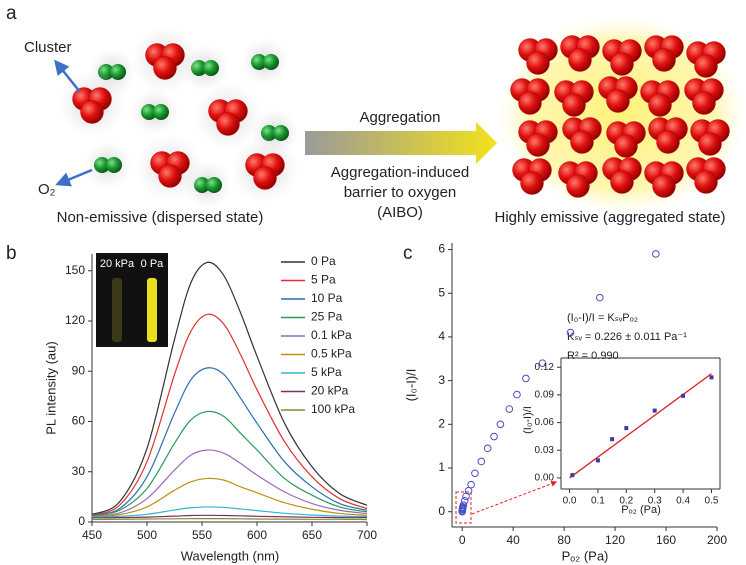 The height and width of the screenshot is (565, 746). What do you see at coordinates (400, 172) in the screenshot?
I see `arrow-caption: Aggregation-induced` at bounding box center [400, 172].